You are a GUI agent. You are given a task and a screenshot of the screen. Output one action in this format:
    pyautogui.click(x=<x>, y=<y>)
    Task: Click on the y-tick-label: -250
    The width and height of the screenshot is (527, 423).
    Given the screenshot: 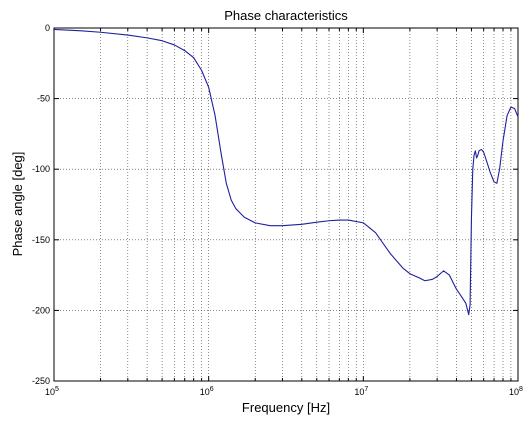 What is the action you would take?
    pyautogui.click(x=41, y=381)
    